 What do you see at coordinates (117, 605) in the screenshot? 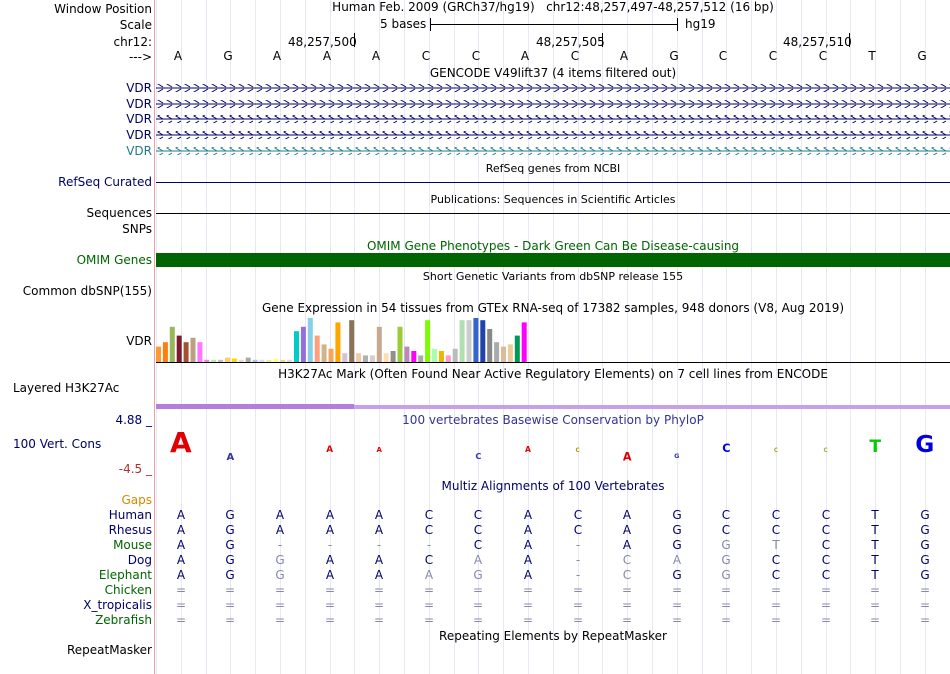
I see `species-label: X_tropicalis` at bounding box center [117, 605].